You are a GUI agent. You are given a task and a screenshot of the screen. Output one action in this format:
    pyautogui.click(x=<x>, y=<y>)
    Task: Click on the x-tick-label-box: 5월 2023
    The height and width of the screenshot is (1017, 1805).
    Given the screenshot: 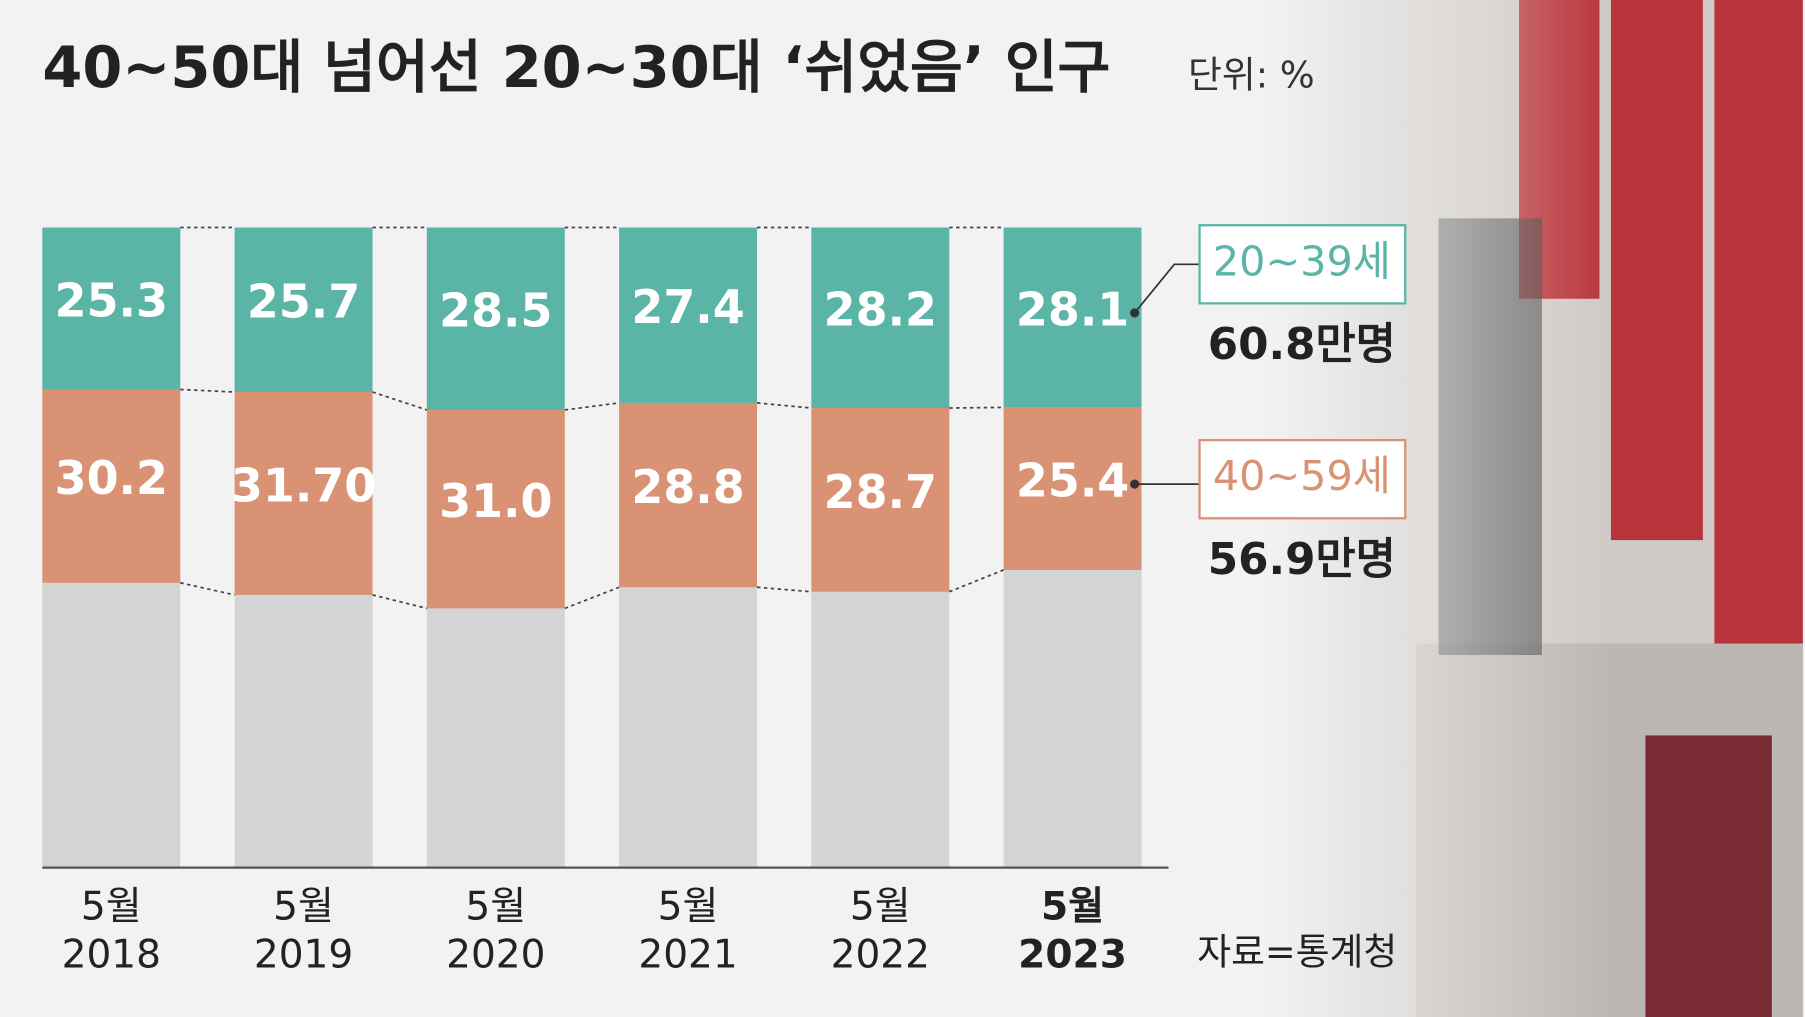 What is the action you would take?
    pyautogui.click(x=1072, y=930)
    